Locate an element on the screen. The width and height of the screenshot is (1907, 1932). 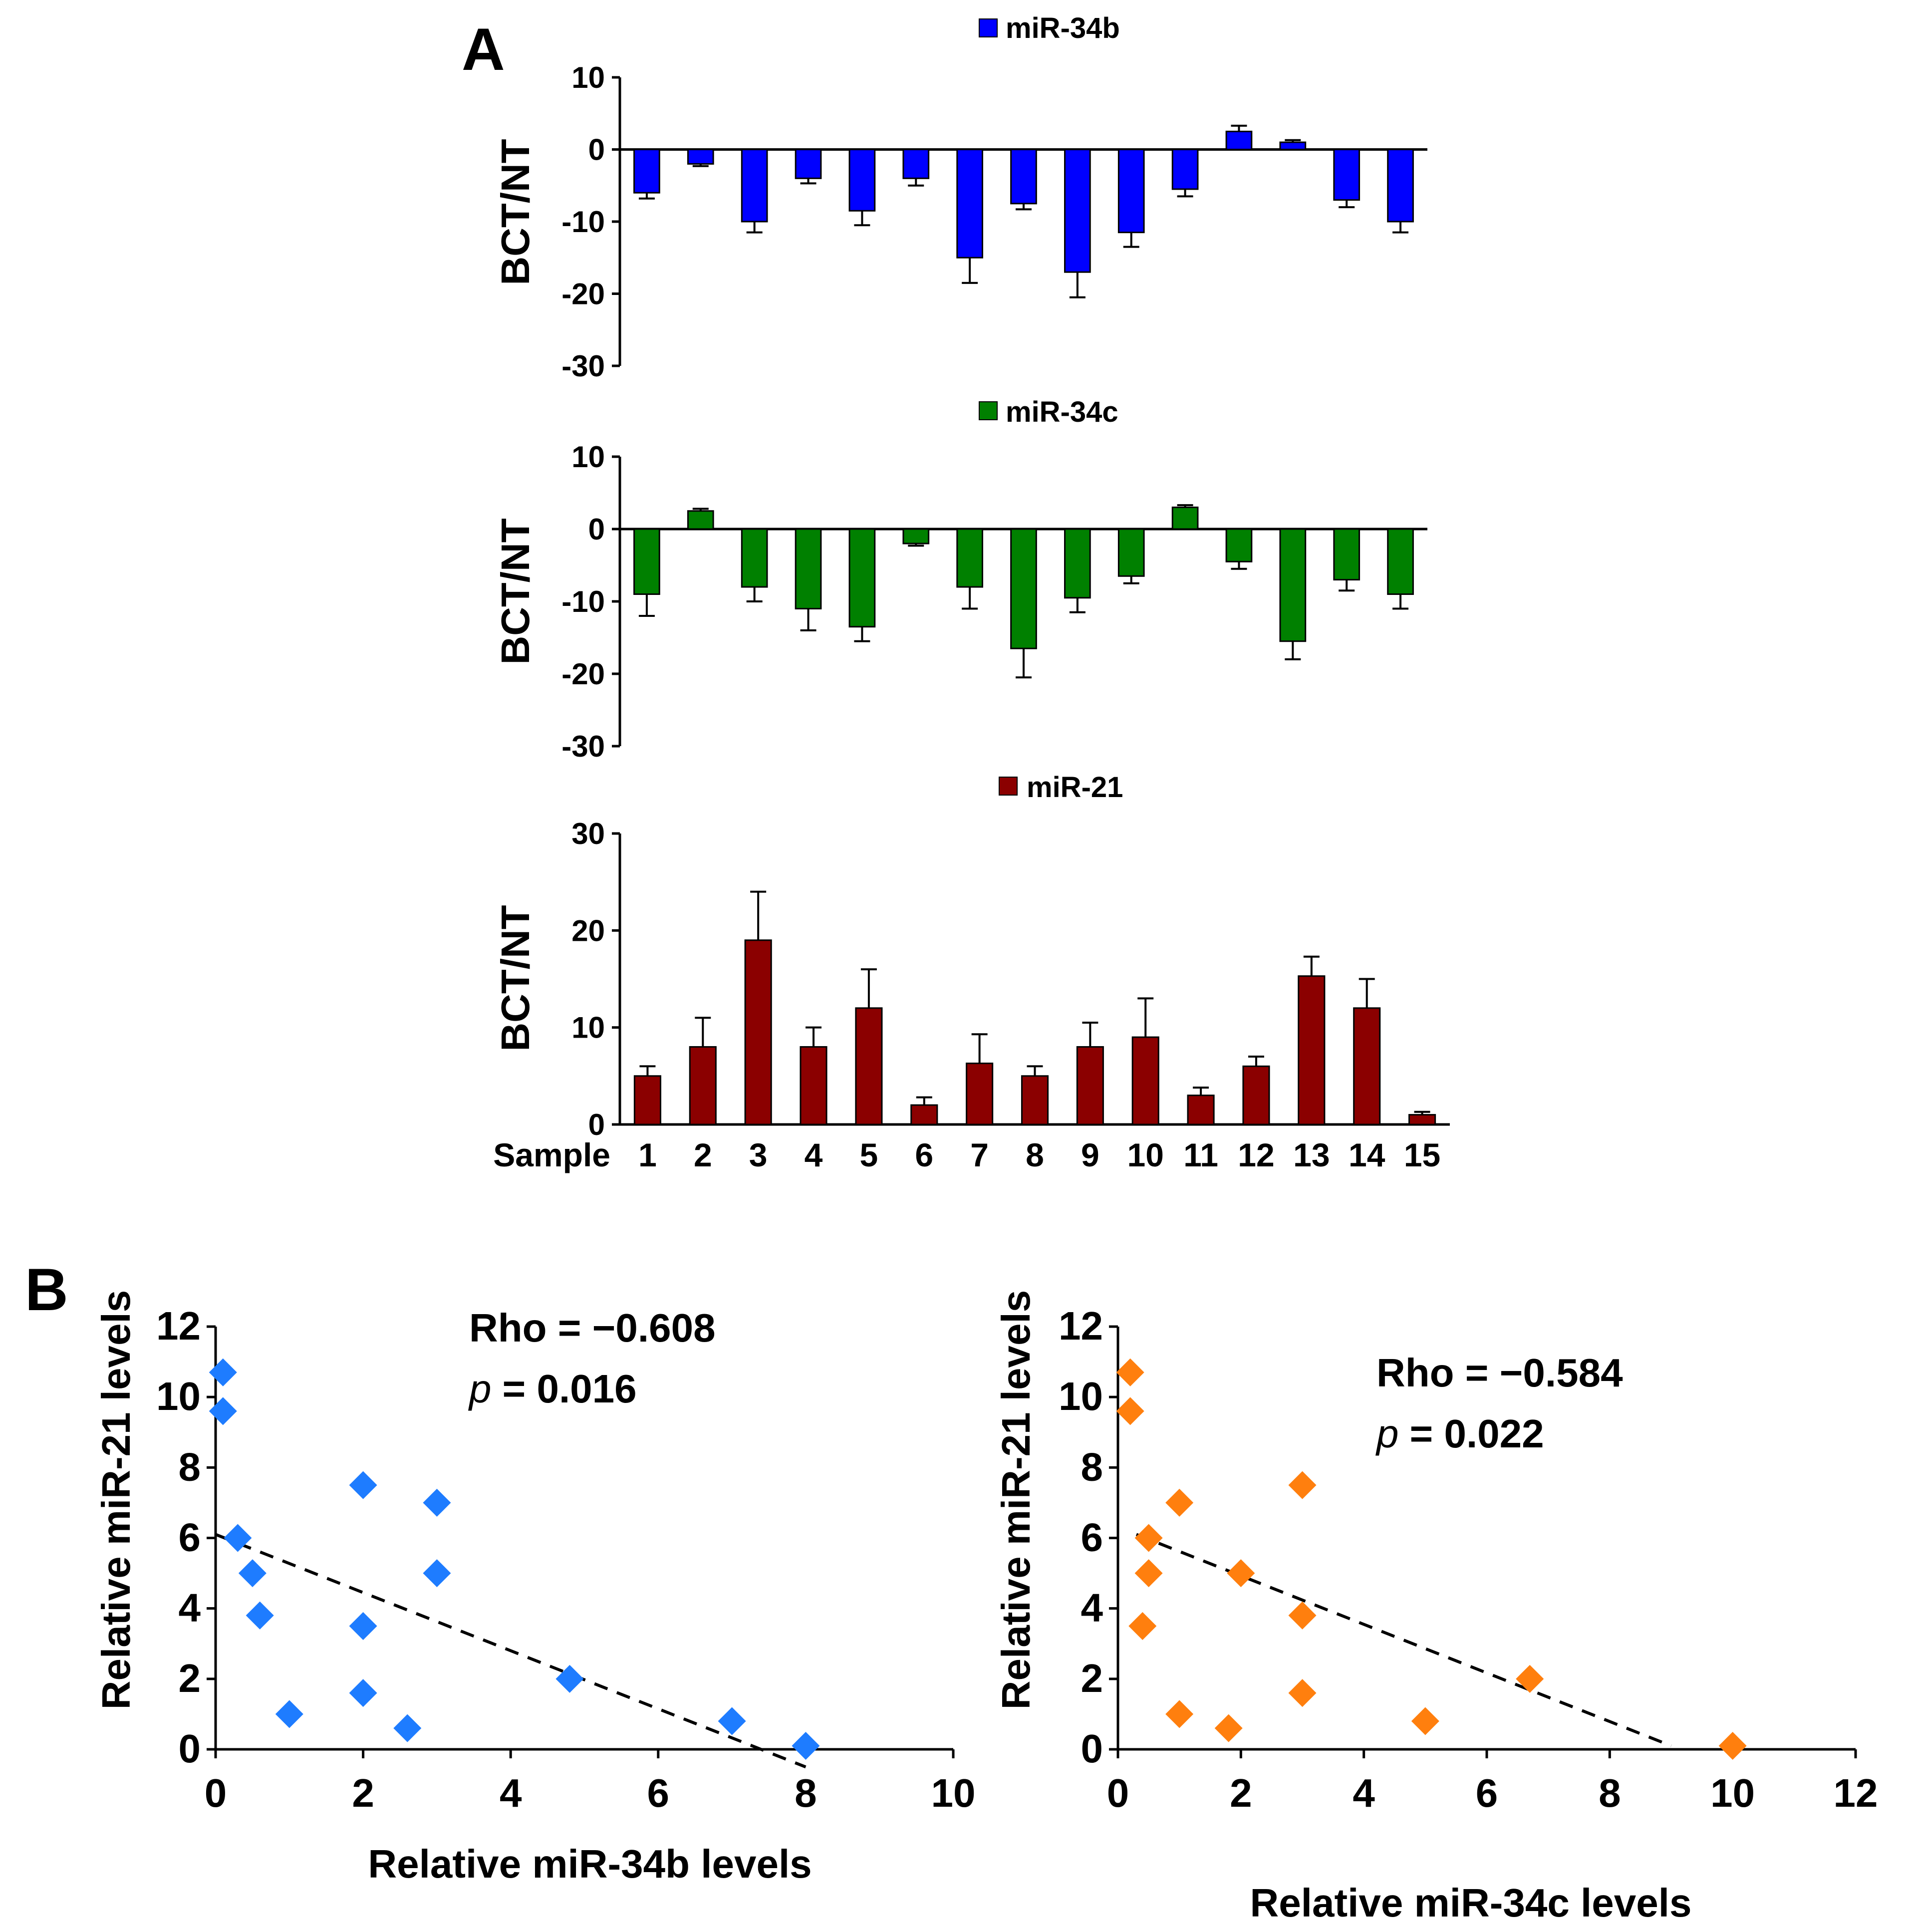
x-tick-label-8: 8 is located at coordinates (1035, 1154).